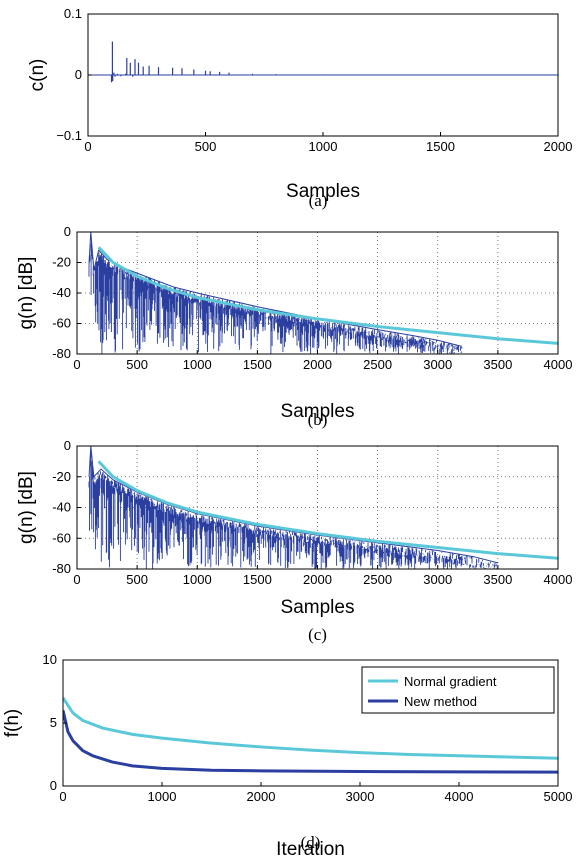  Describe the element at coordinates (558, 796) in the screenshot. I see `x-tick-label: 5000` at that location.